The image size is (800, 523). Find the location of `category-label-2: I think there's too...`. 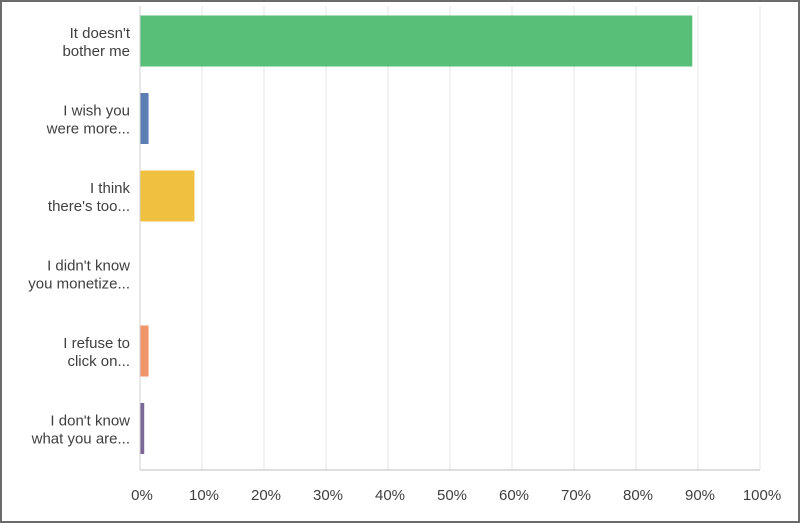

category-label-2: I think there's too... is located at coordinates (89, 197).